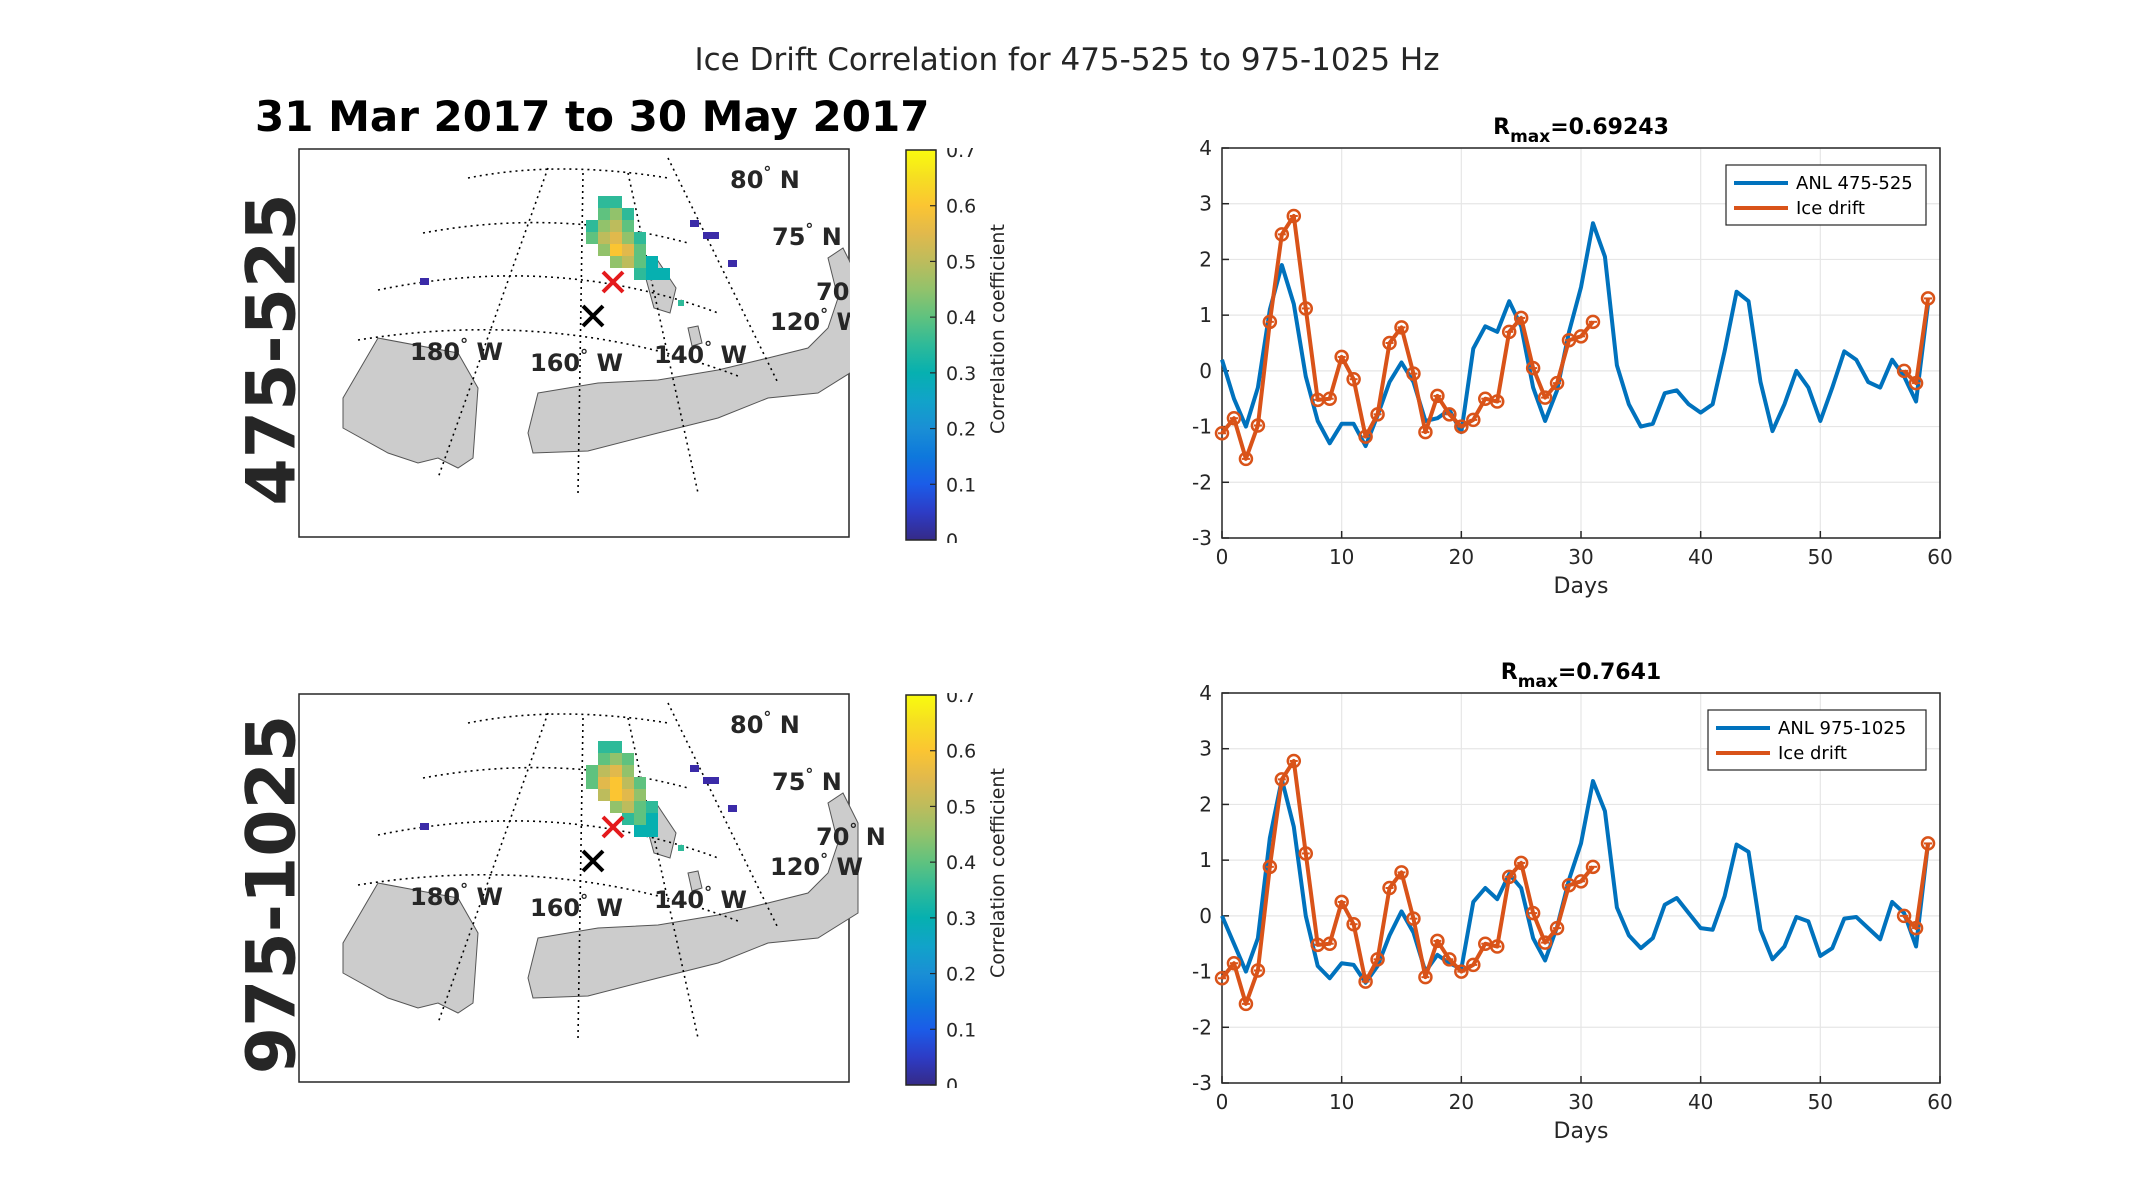 This screenshot has width=2134, height=1200. Describe the element at coordinates (1820, 1102) in the screenshot. I see `x-tick-label: 50` at that location.